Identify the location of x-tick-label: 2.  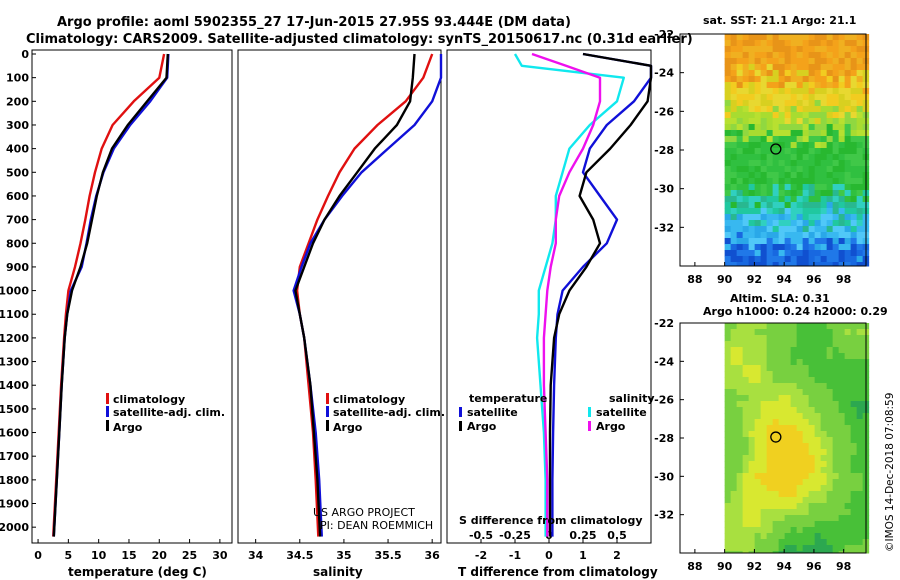
(617, 555).